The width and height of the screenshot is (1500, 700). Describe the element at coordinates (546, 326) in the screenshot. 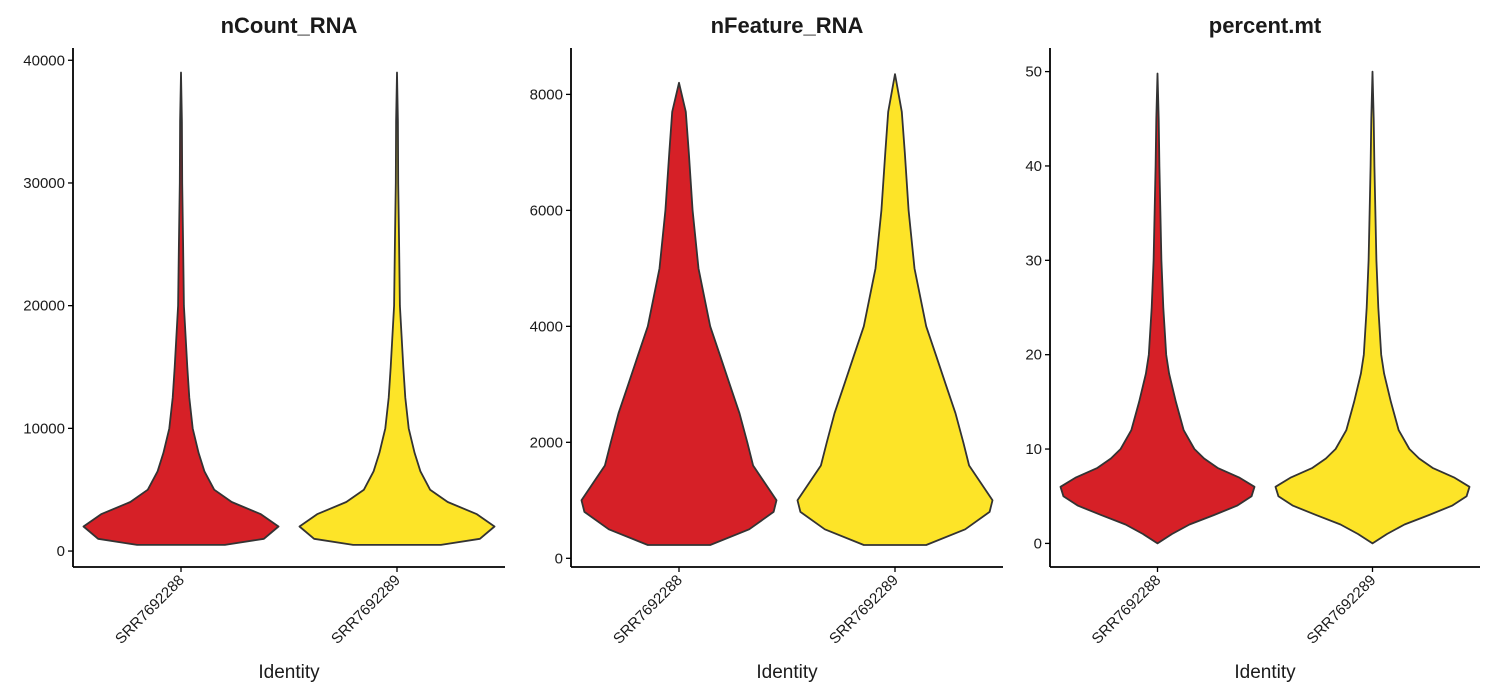

I see `y-tick-label: 4000` at that location.